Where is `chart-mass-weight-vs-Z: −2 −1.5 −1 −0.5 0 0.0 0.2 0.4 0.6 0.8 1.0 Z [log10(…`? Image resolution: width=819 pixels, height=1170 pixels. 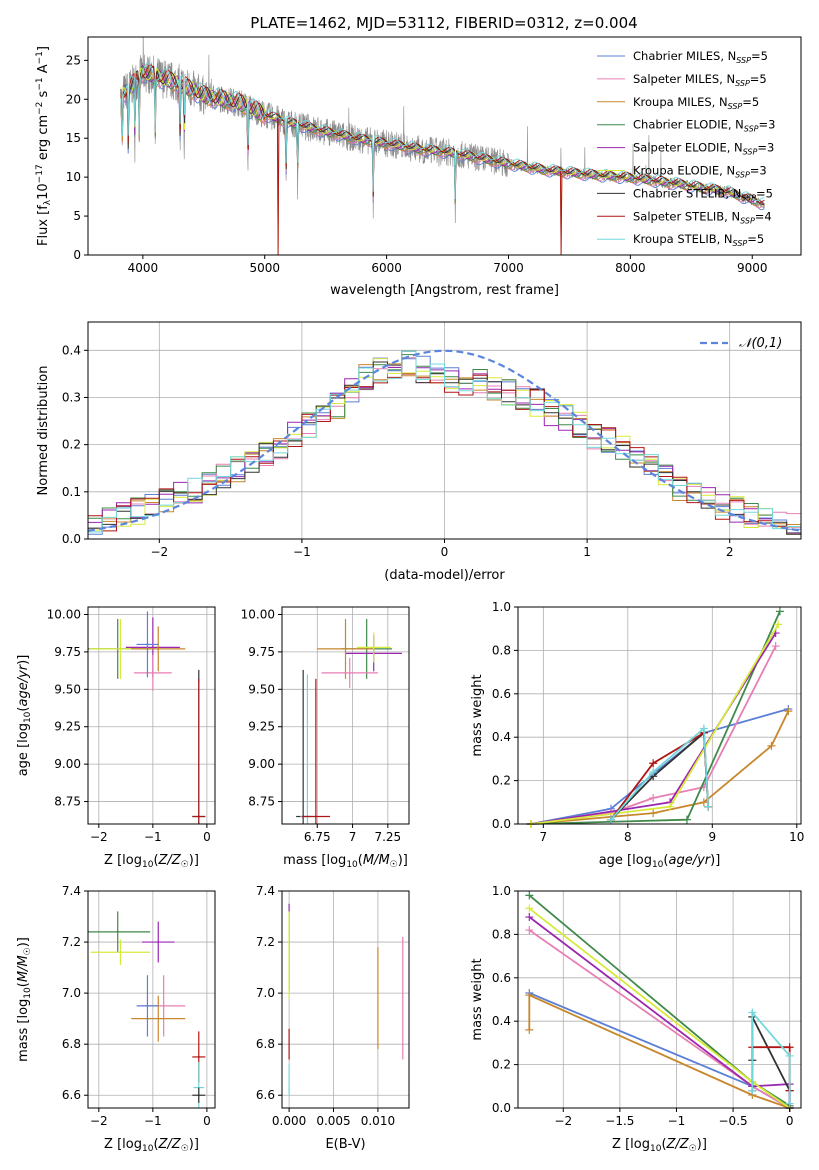 chart-mass-weight-vs-Z: −2 −1.5 −1 −0.5 0 0.0 0.2 0.4 0.6 0.8 1.0 Z [log10(… is located at coordinates (636, 1019).